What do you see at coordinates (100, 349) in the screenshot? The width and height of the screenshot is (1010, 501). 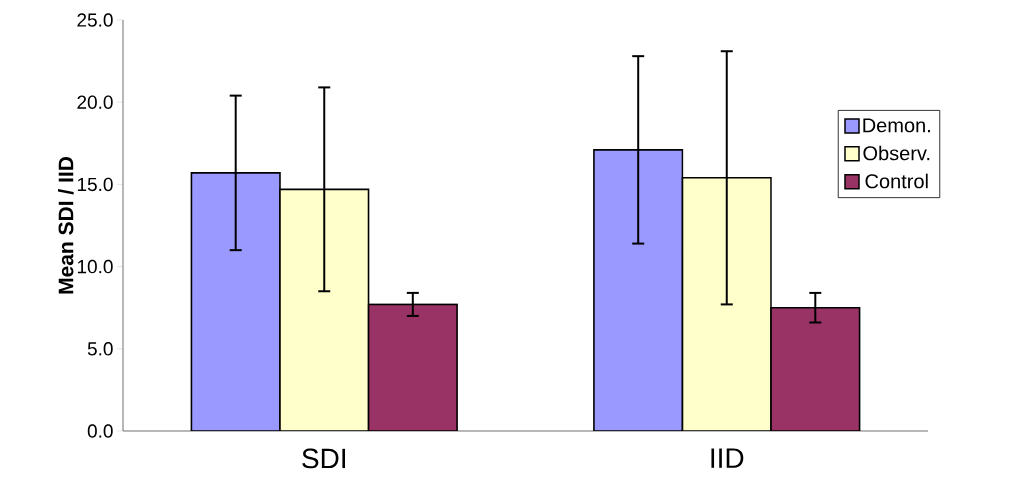 I see `y-tick-label: 5.0` at bounding box center [100, 349].